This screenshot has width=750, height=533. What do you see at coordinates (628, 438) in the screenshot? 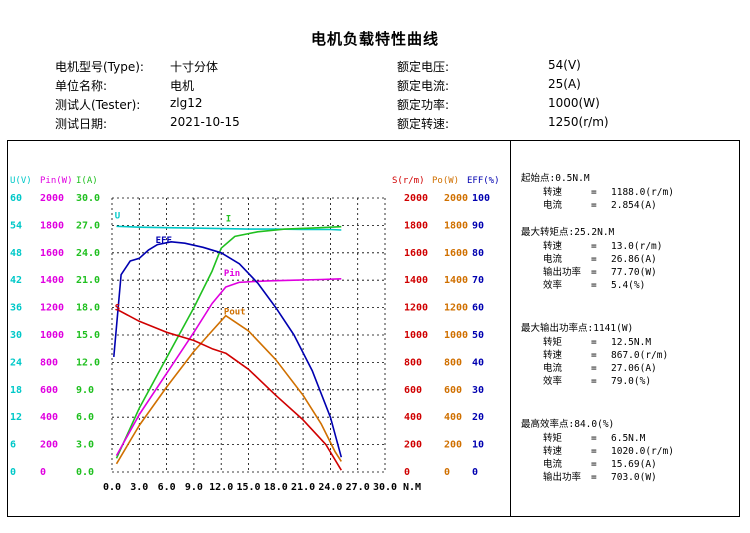
I see `row-value: 6.5N.M` at bounding box center [628, 438].